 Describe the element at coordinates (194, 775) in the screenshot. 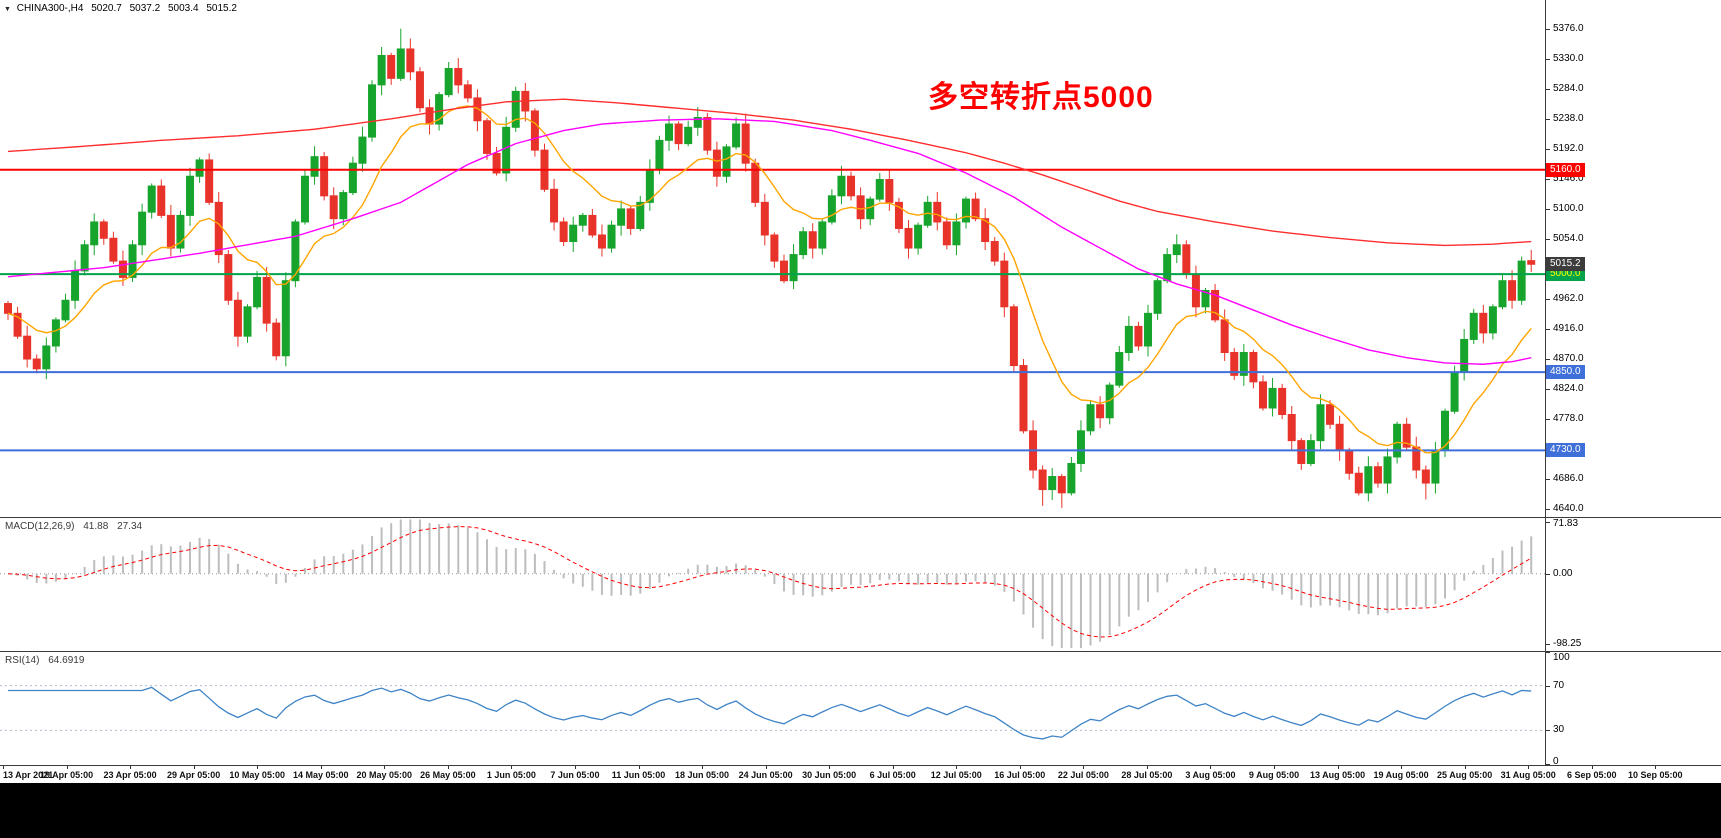

I see `time-label: 29 Apr 05:00` at that location.